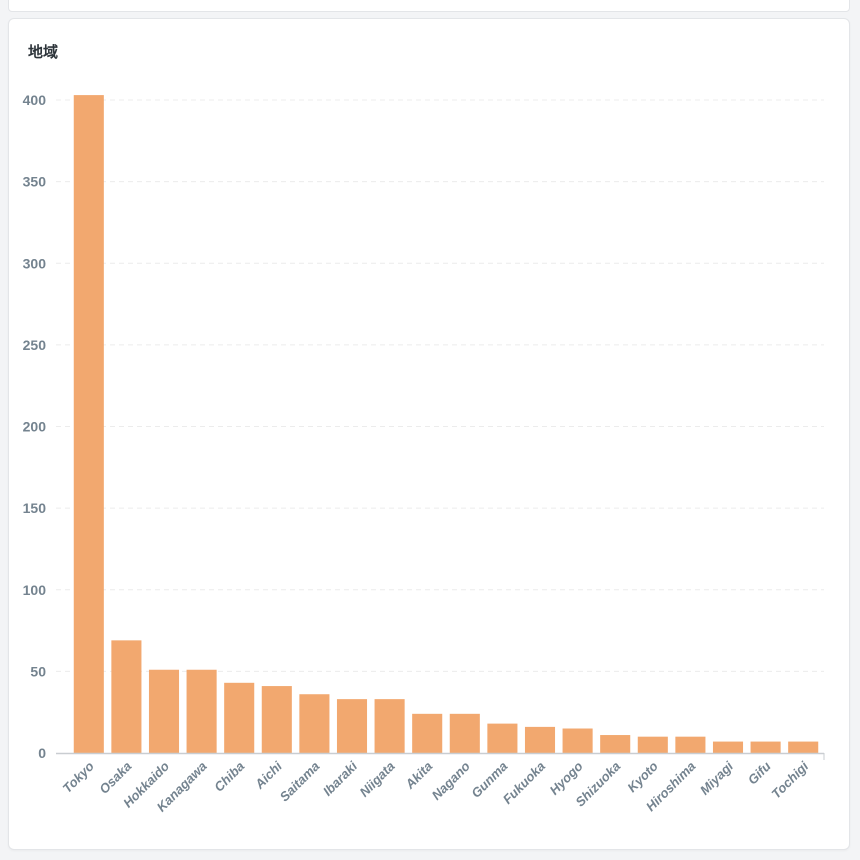 The width and height of the screenshot is (860, 860). What do you see at coordinates (88, 424) in the screenshot?
I see `bar-tokyo` at bounding box center [88, 424].